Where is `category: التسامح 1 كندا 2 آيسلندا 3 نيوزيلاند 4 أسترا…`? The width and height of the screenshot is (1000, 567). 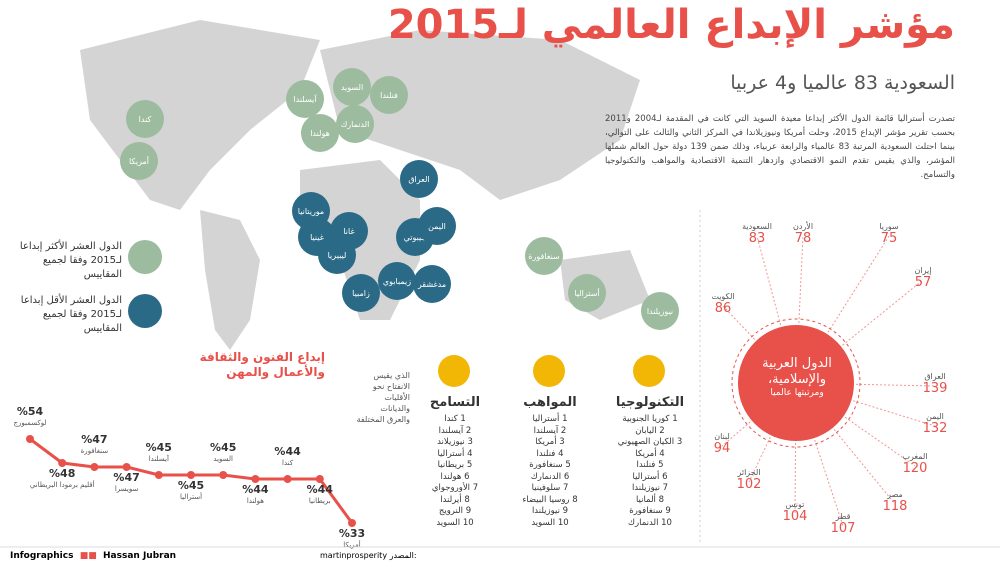 category: التسامح 1 كندا 2 آيسلندا 3 نيوزيلاند 4 أسترا… is located at coordinates (455, 442).